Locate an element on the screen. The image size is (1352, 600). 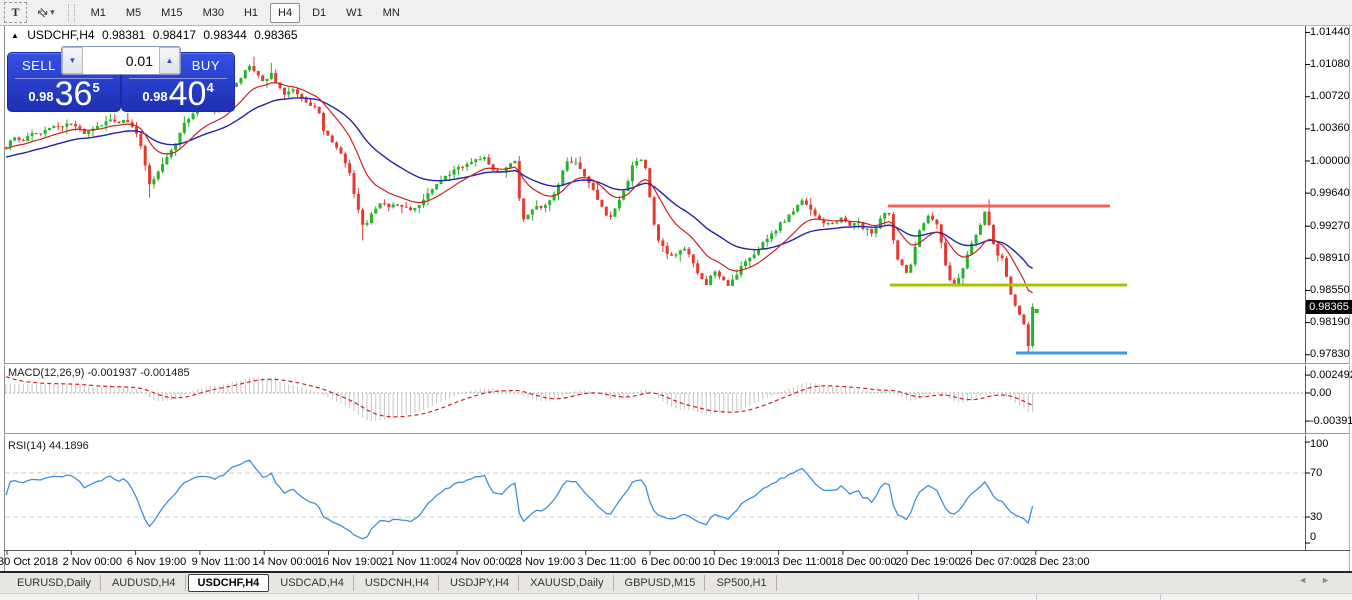
arrows-tool-icon: ⇅ ▾ is located at coordinates (46, 12).